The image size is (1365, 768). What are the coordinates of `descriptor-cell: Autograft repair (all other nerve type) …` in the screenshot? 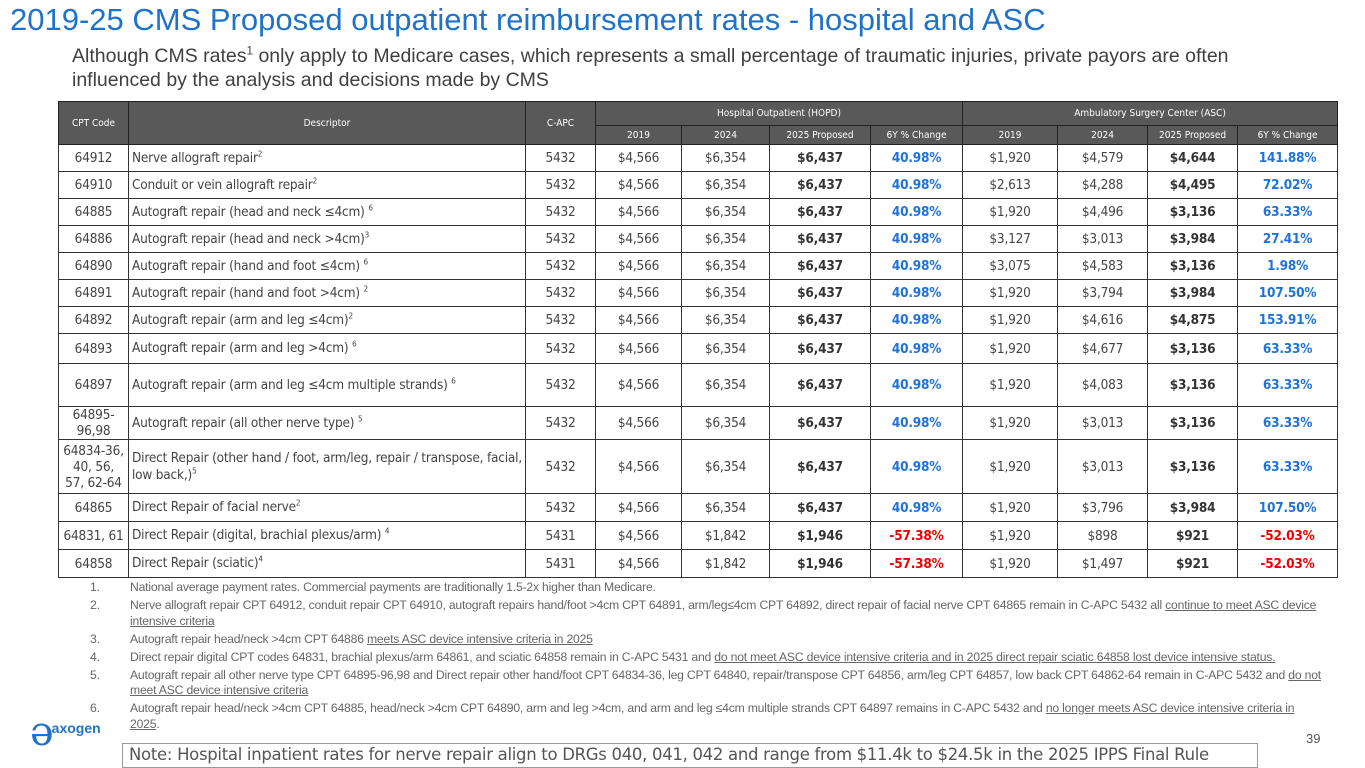 It's located at (327, 423).